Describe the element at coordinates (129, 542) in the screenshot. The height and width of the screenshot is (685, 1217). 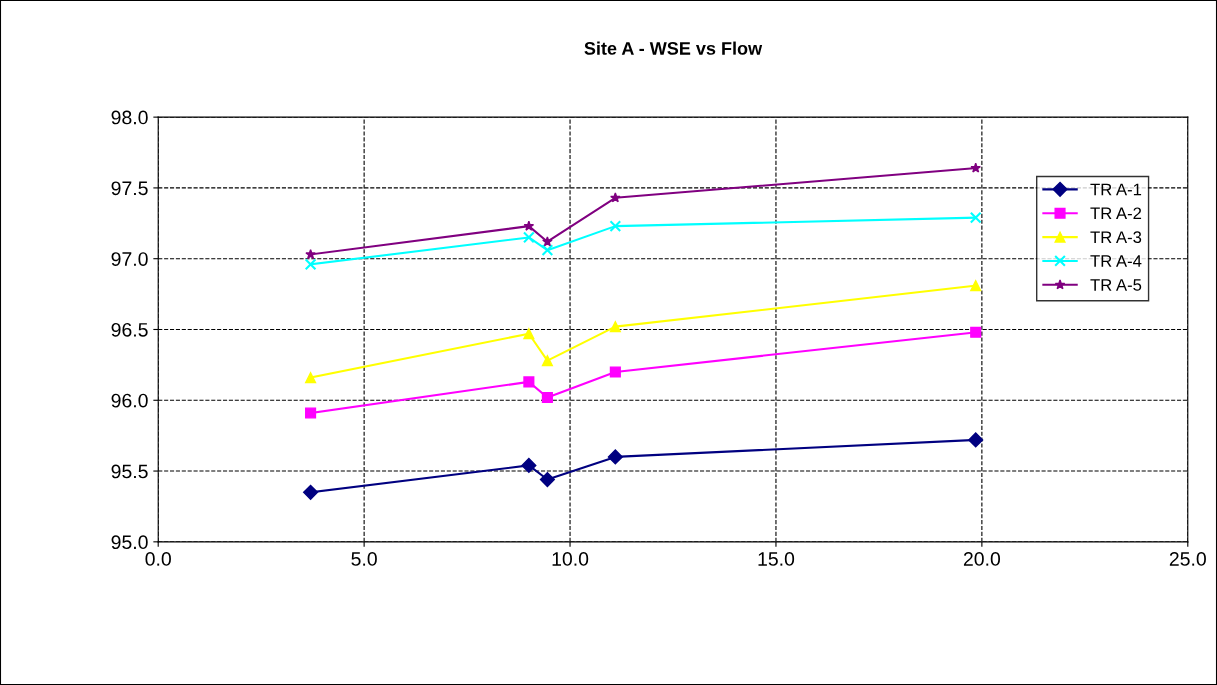
I see `y-tick-label: 95.0` at that location.